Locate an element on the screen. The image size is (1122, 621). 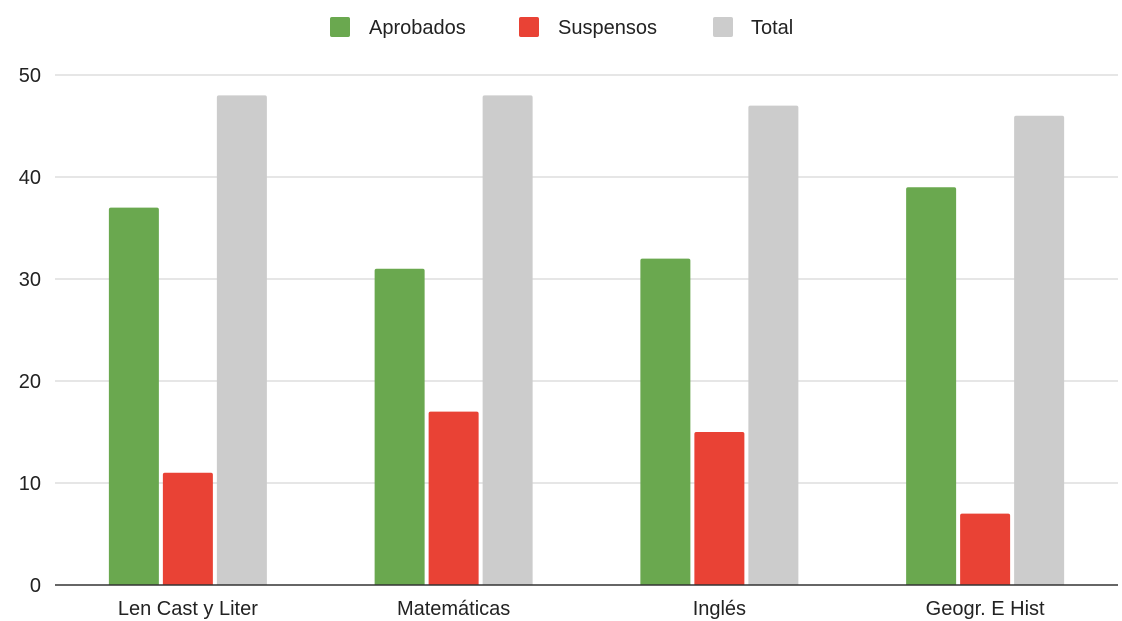
x-category-label: Geogr. E Hist is located at coordinates (985, 609).